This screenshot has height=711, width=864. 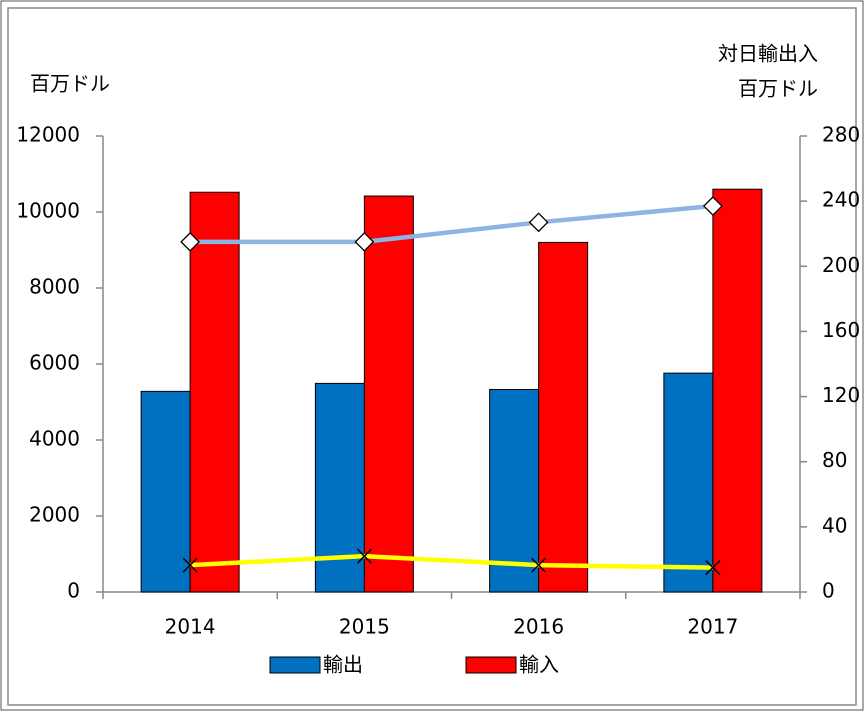 What do you see at coordinates (538, 627) in the screenshot?
I see `x-tick-label: 2016` at bounding box center [538, 627].